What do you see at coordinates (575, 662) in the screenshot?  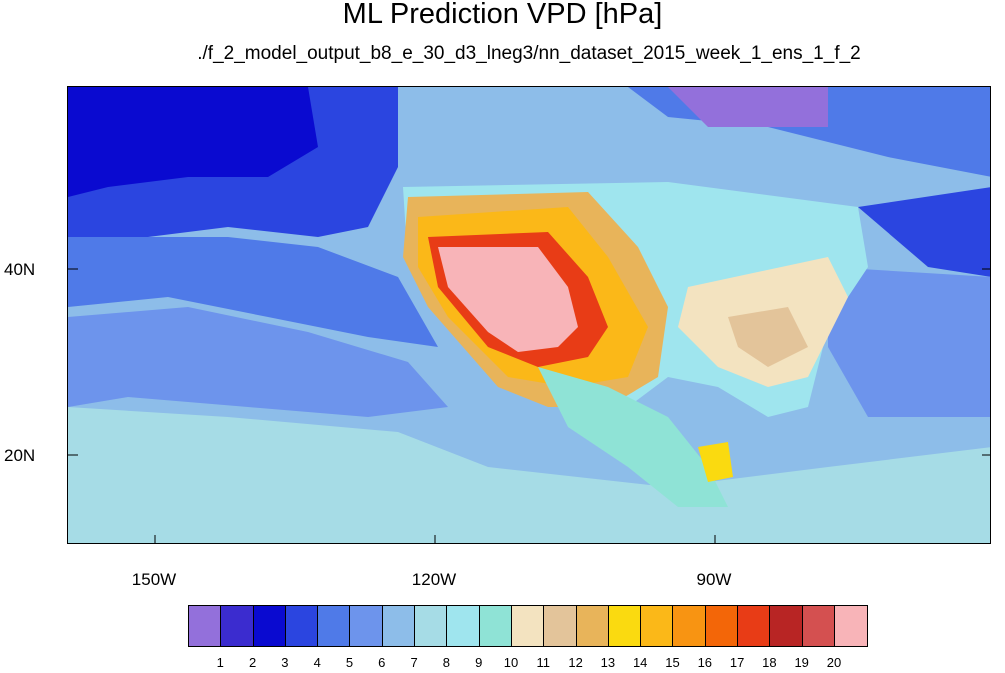 I see `colorbar-label: 12` at bounding box center [575, 662].